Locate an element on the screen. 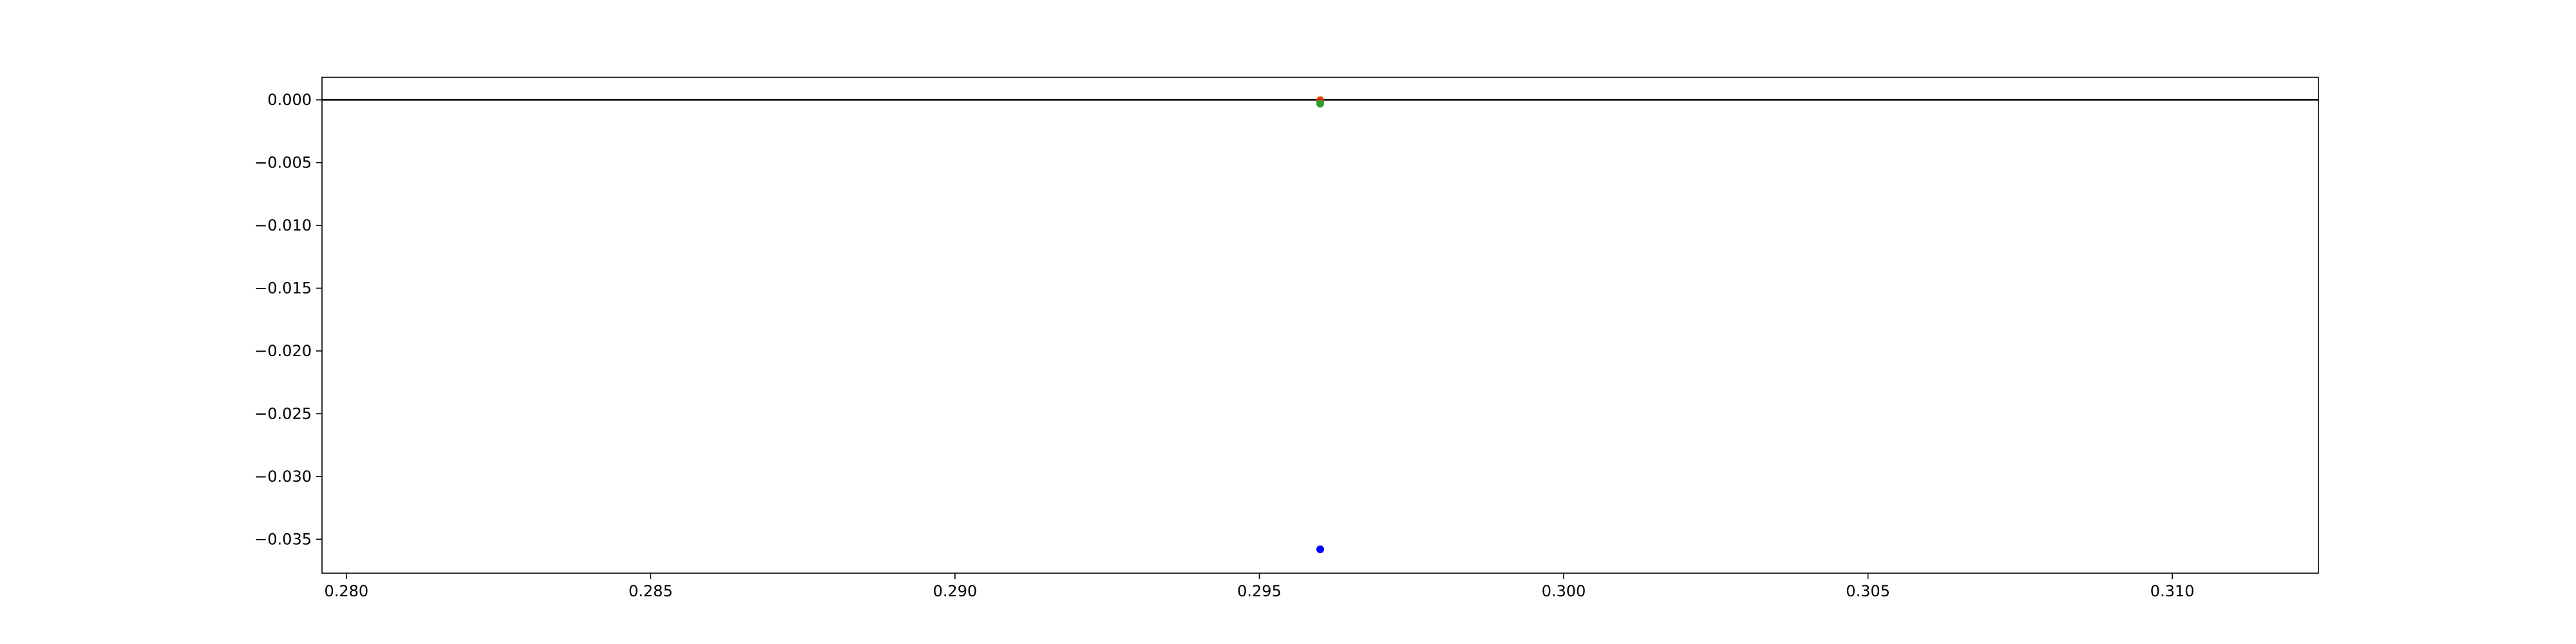 This screenshot has width=2576, height=644. y-tick-label: −0.035 is located at coordinates (283, 539).